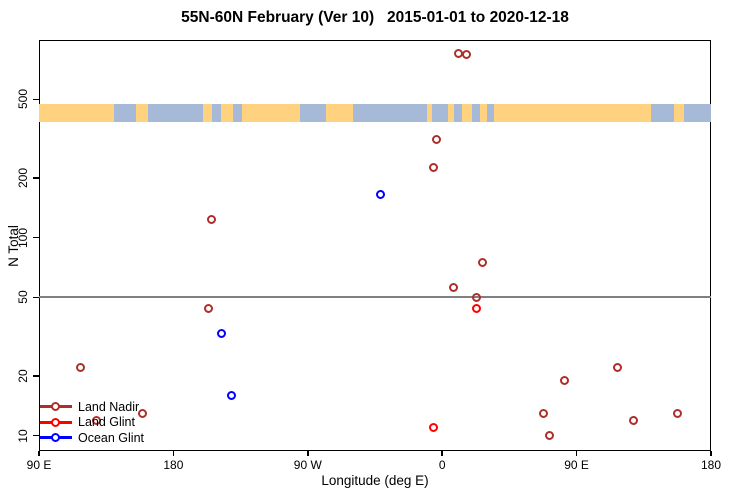 Image resolution: width=750 pixels, height=500 pixels. I want to click on map-strip, so click(375, 113).